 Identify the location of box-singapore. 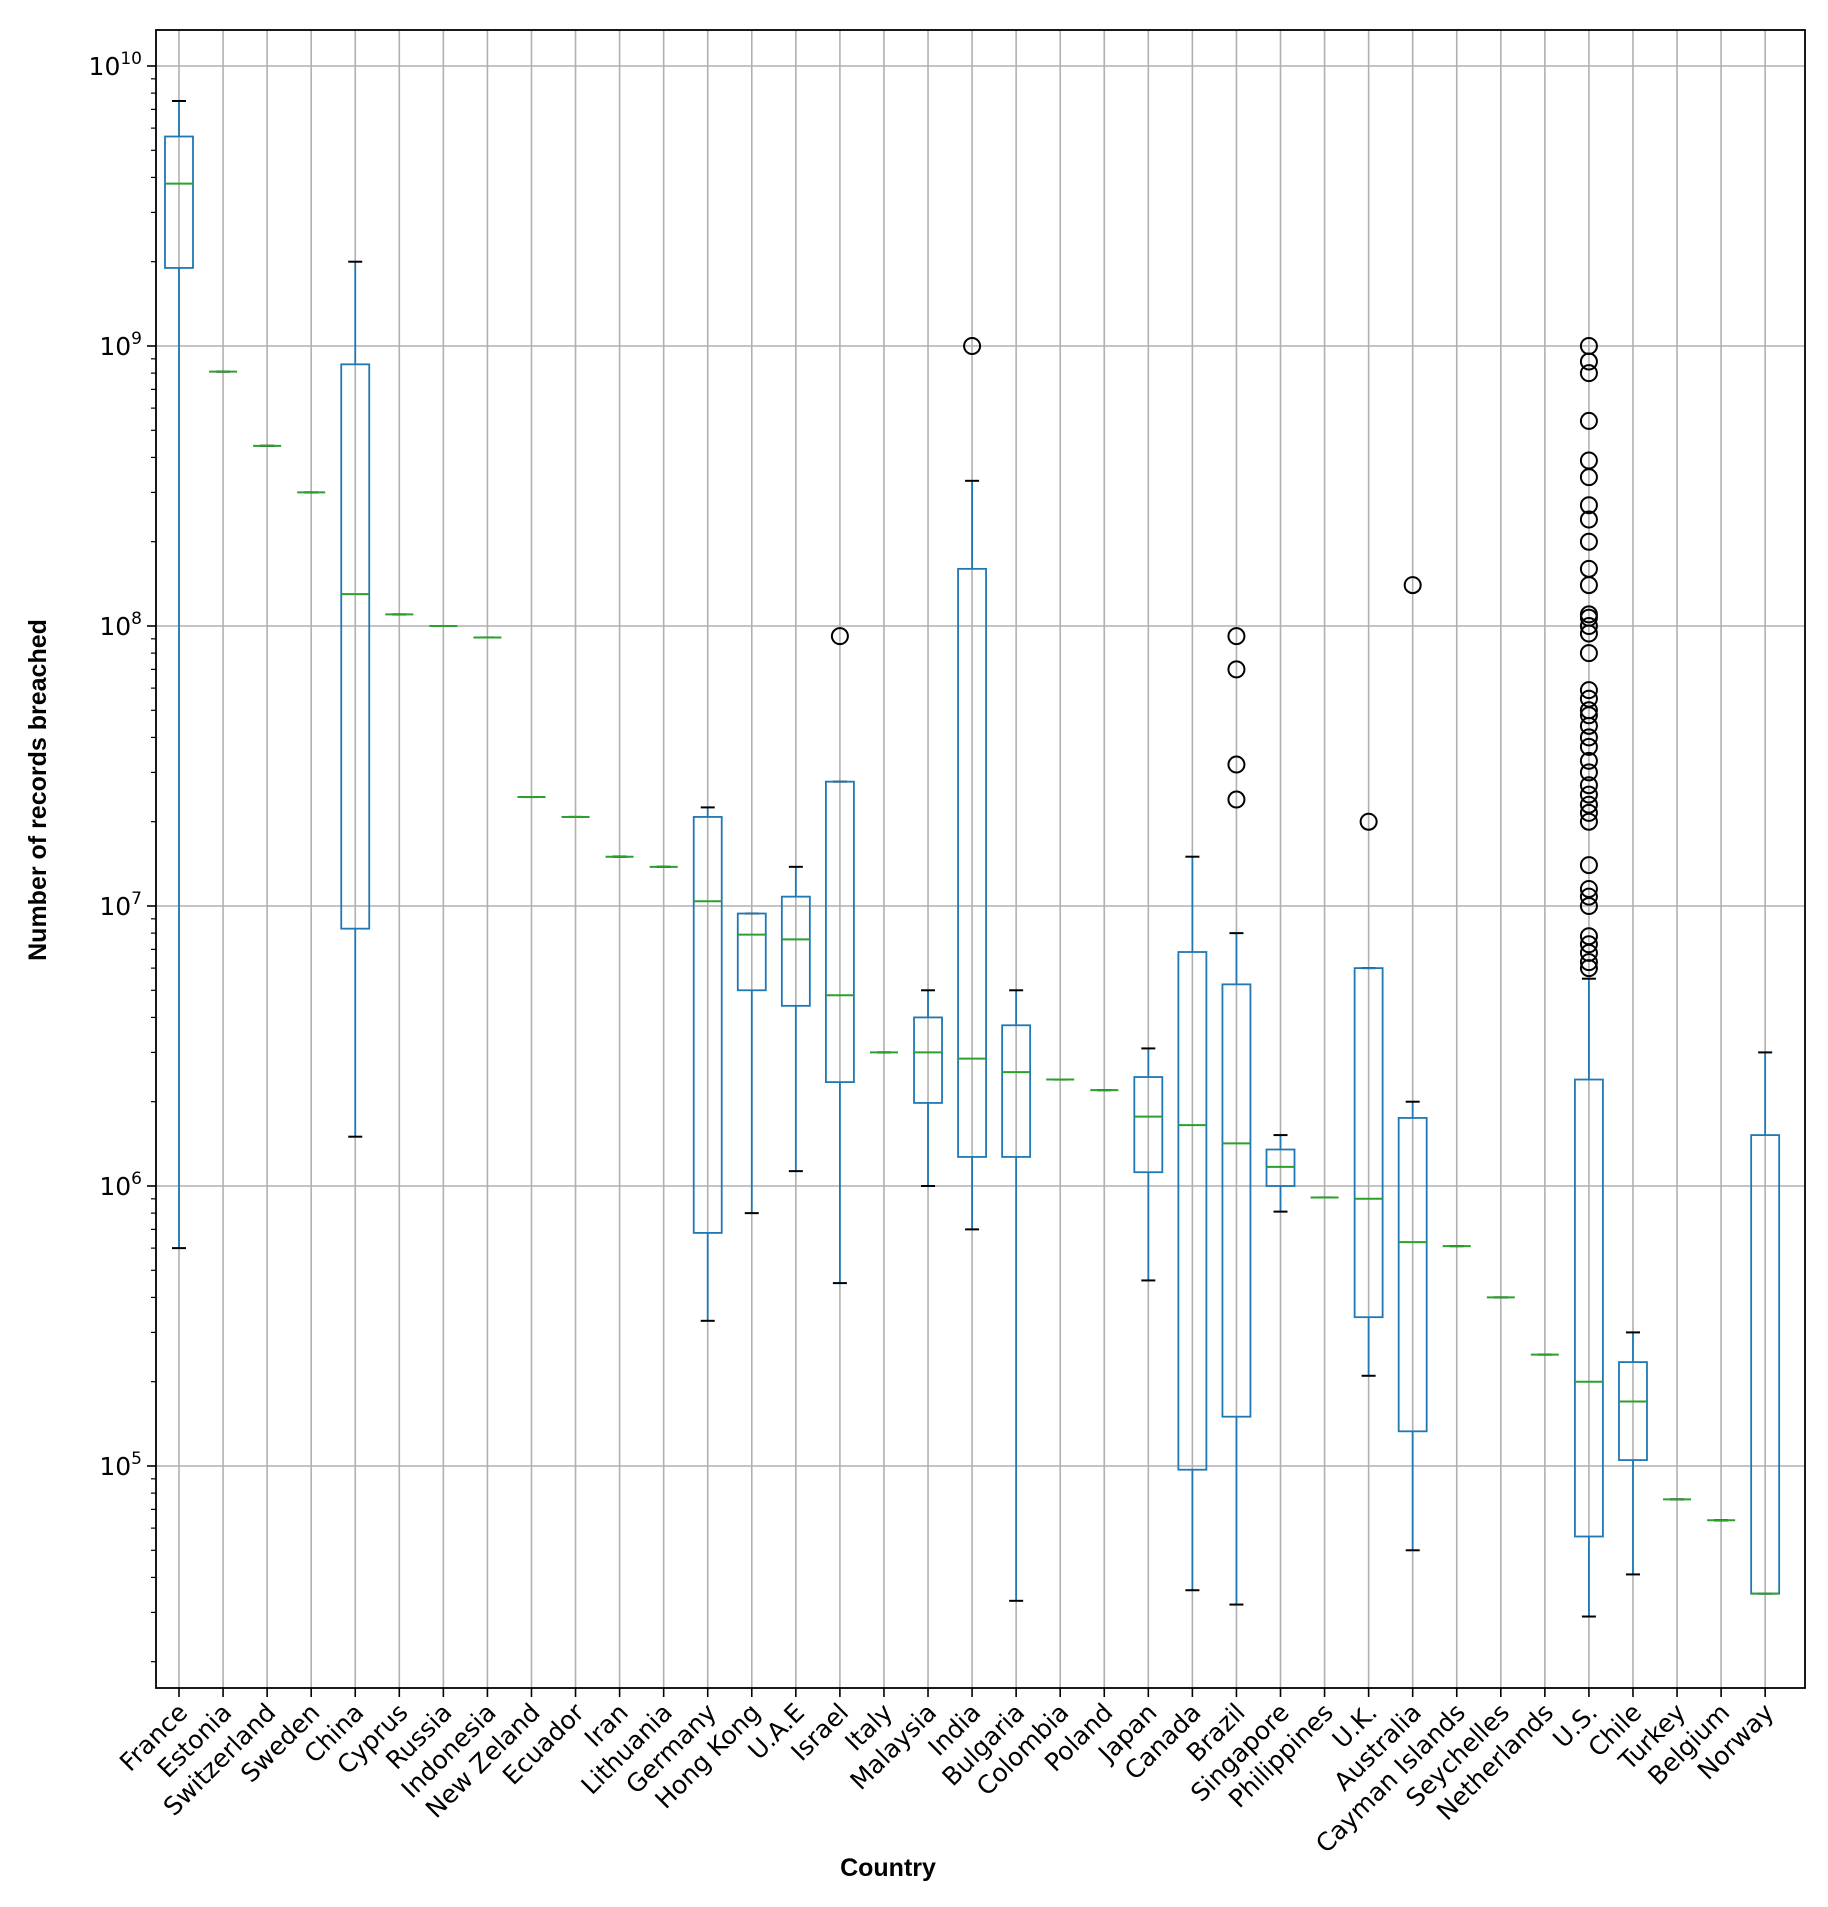
(1280, 1173).